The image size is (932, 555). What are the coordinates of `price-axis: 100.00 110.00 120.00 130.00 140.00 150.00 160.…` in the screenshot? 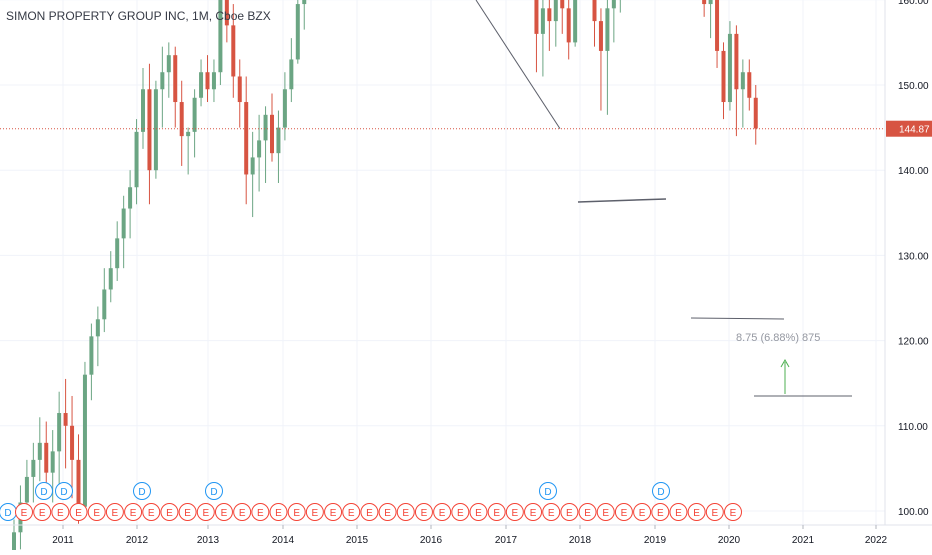 It's located at (908, 262).